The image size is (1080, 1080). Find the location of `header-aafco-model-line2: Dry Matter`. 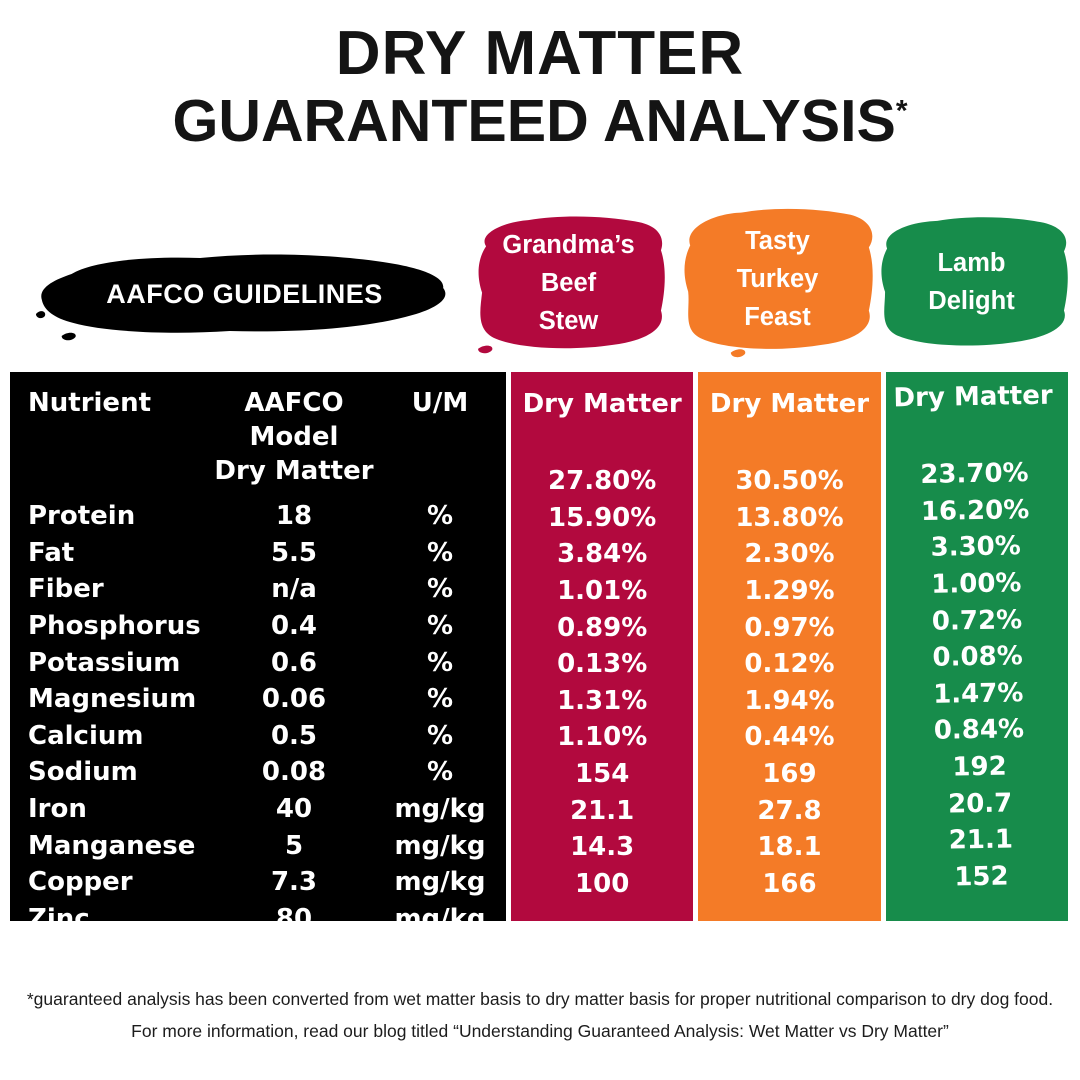

header-aafco-model-line2: Dry Matter is located at coordinates (294, 471).